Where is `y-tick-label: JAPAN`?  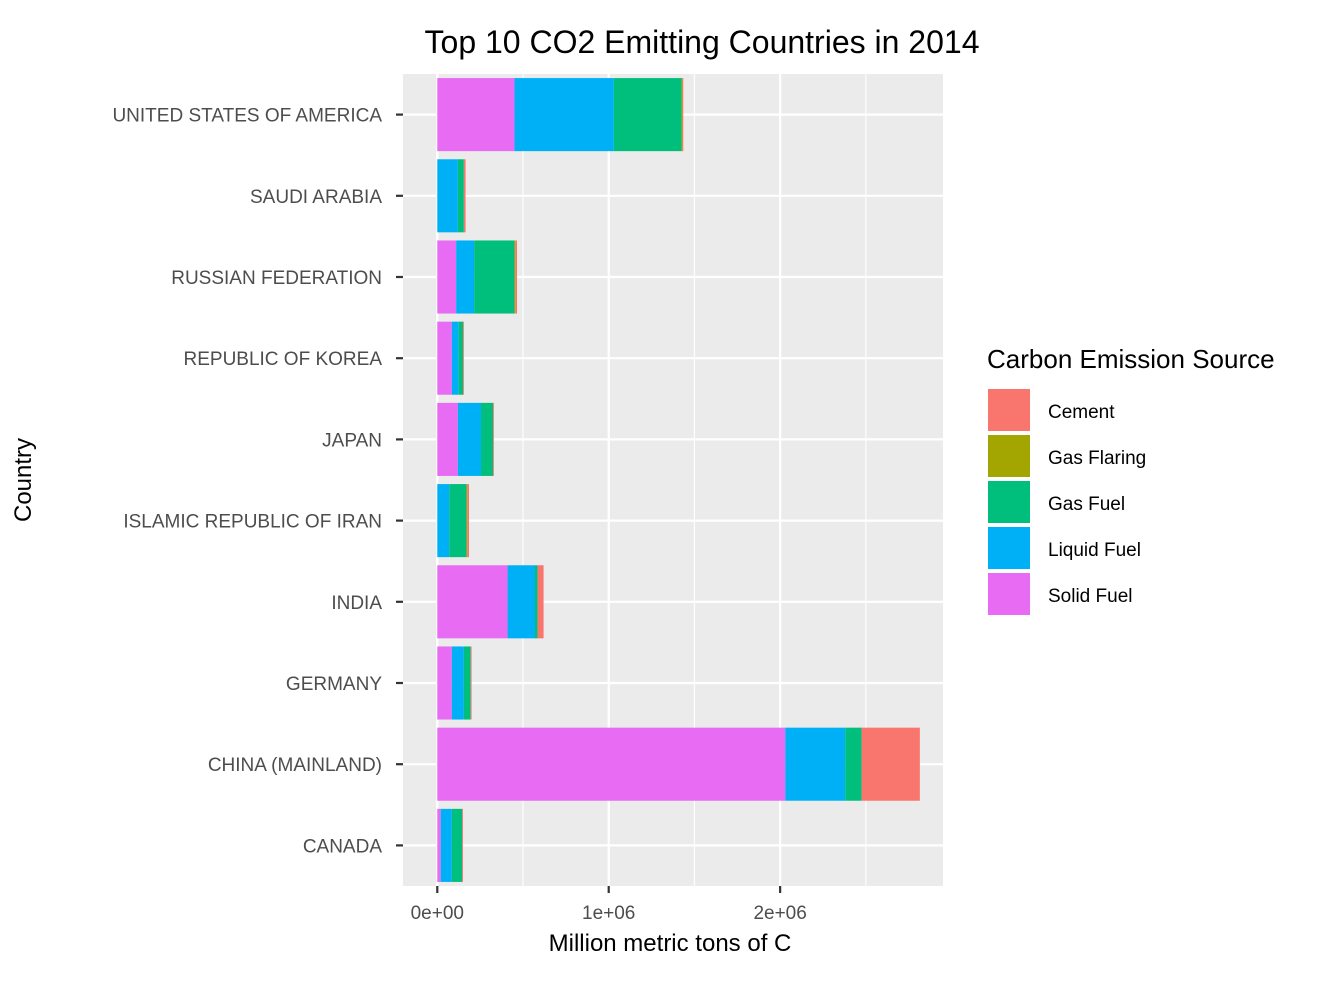 y-tick-label: JAPAN is located at coordinates (352, 440).